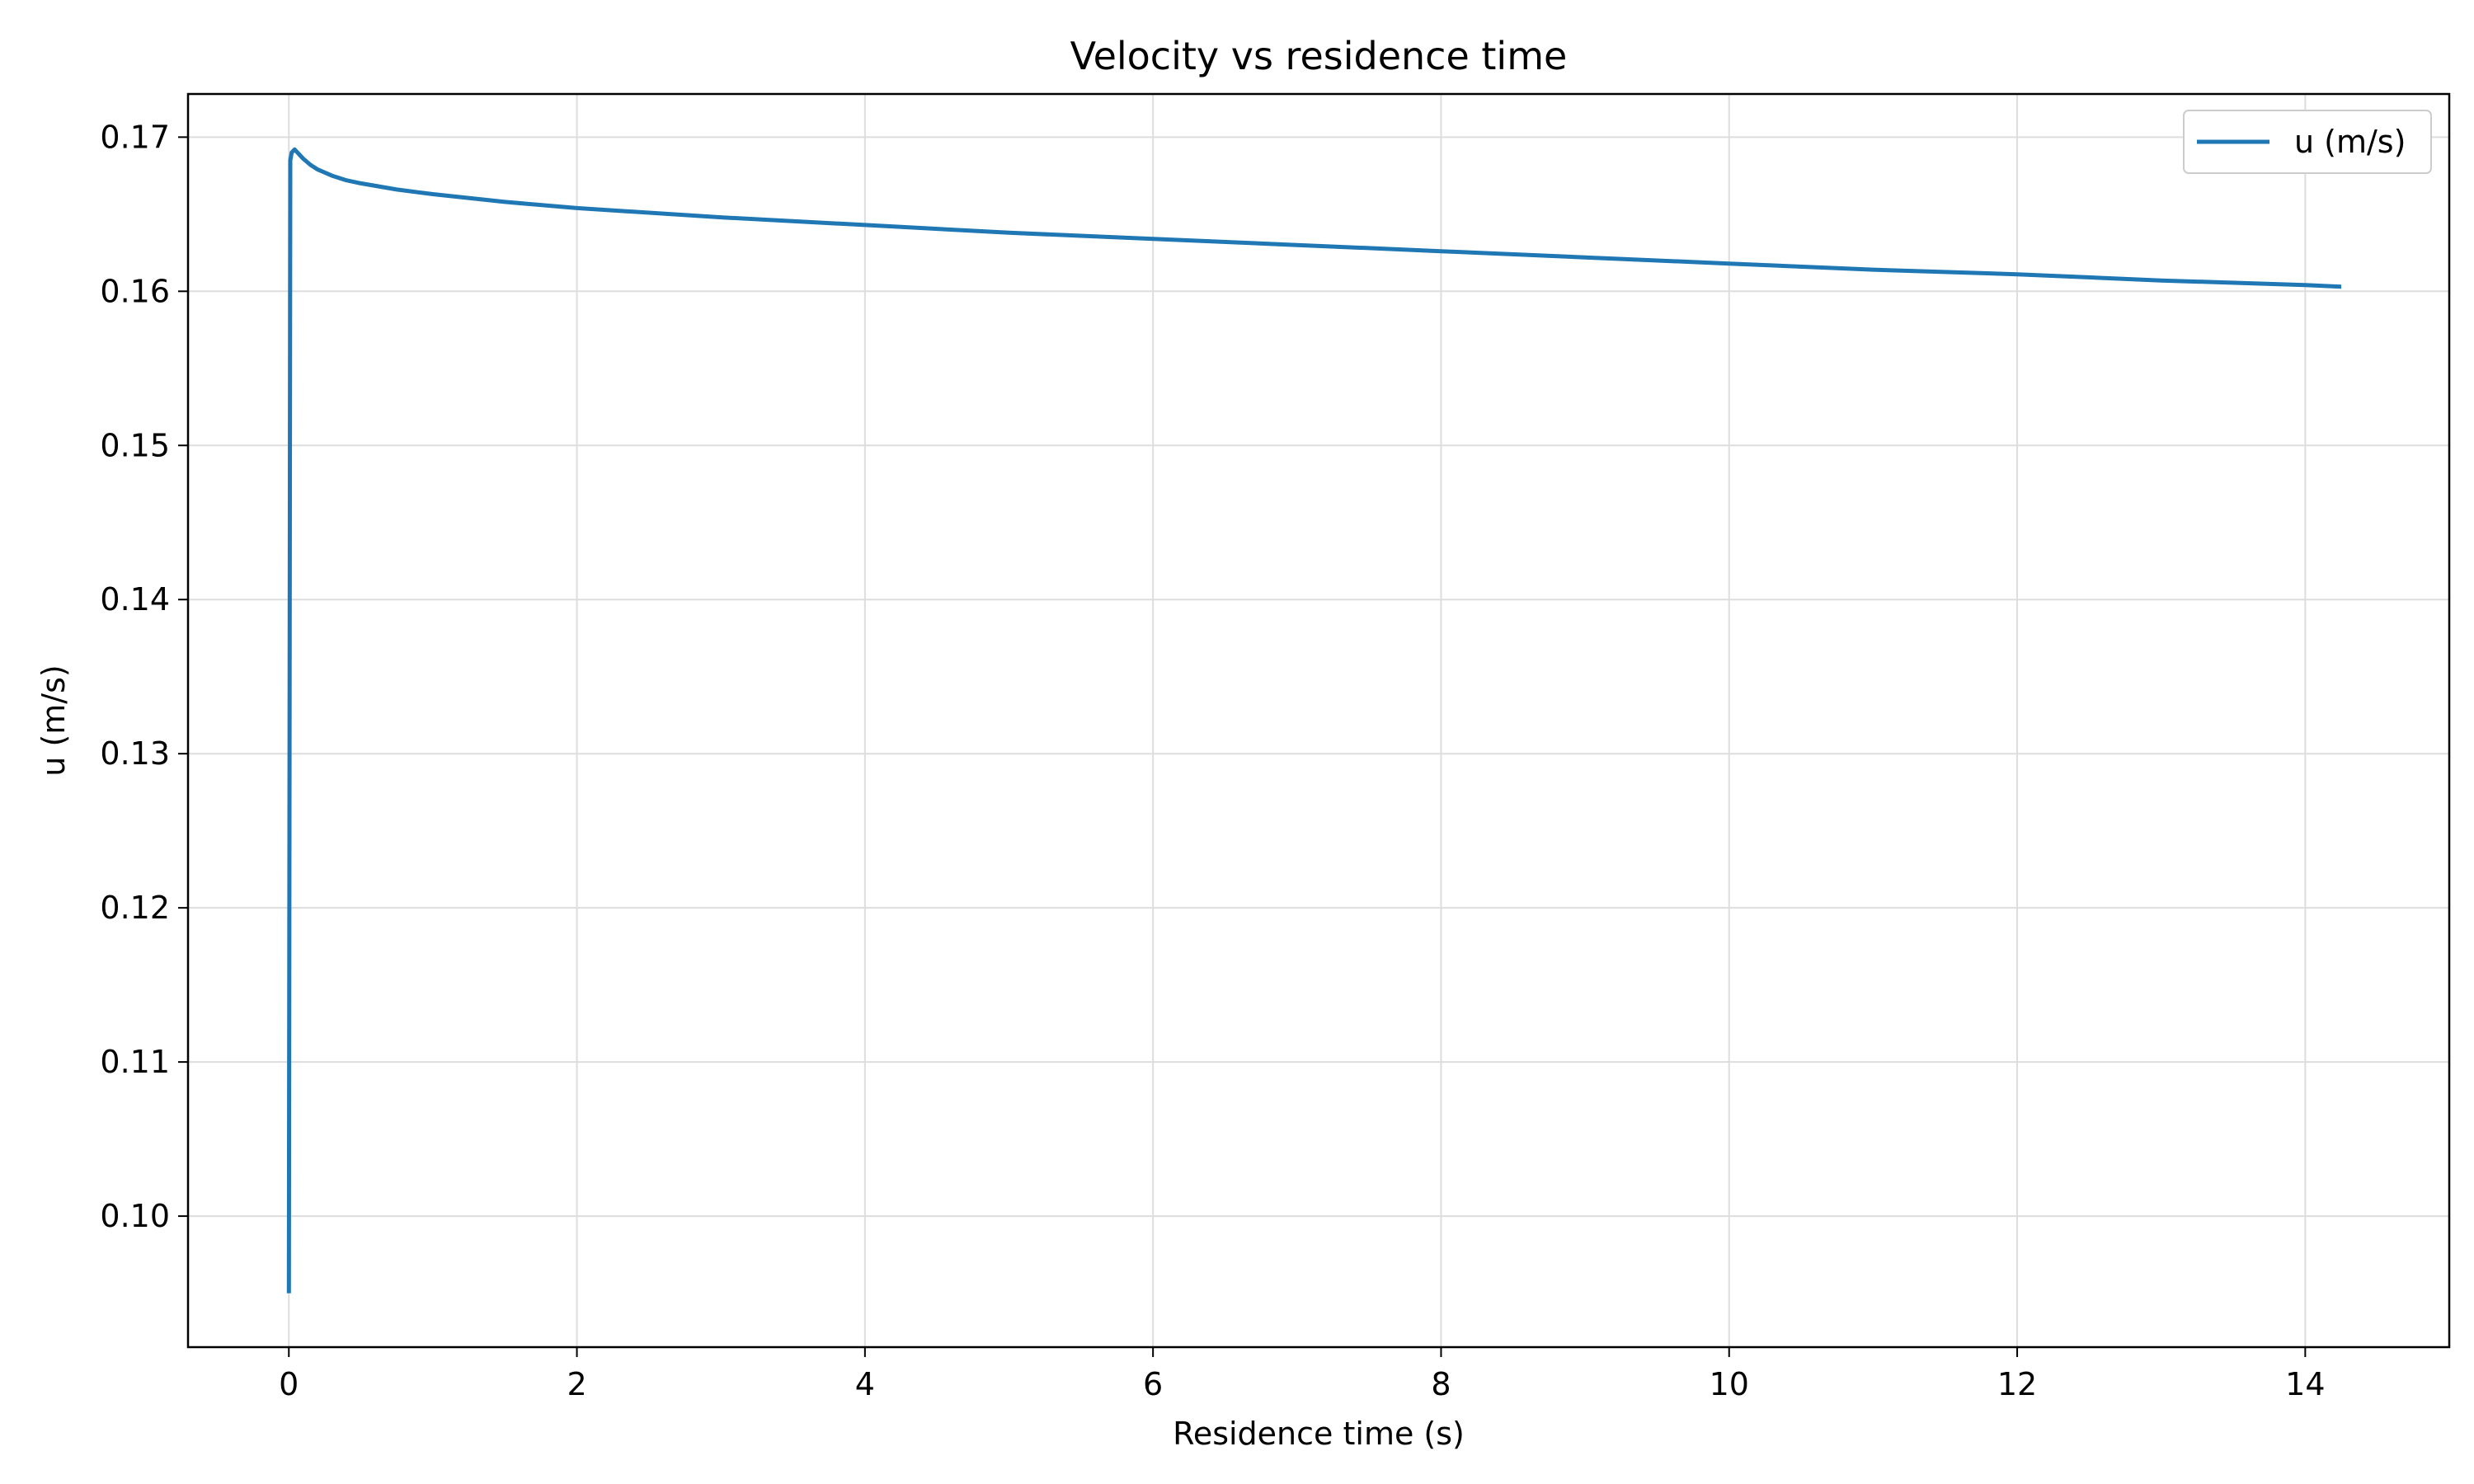 The height and width of the screenshot is (1484, 2474). Describe the element at coordinates (135, 908) in the screenshot. I see `y-tick-label: 0.12` at that location.